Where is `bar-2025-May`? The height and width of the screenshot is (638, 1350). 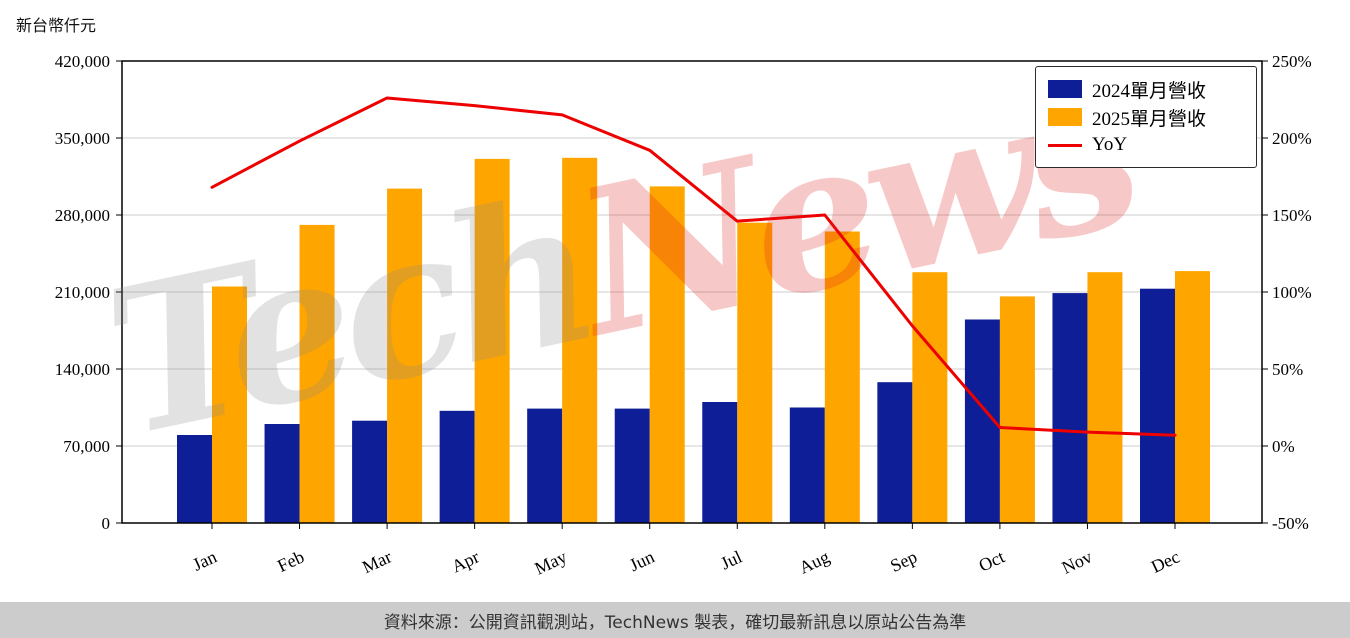
bar-2025-May is located at coordinates (580, 340).